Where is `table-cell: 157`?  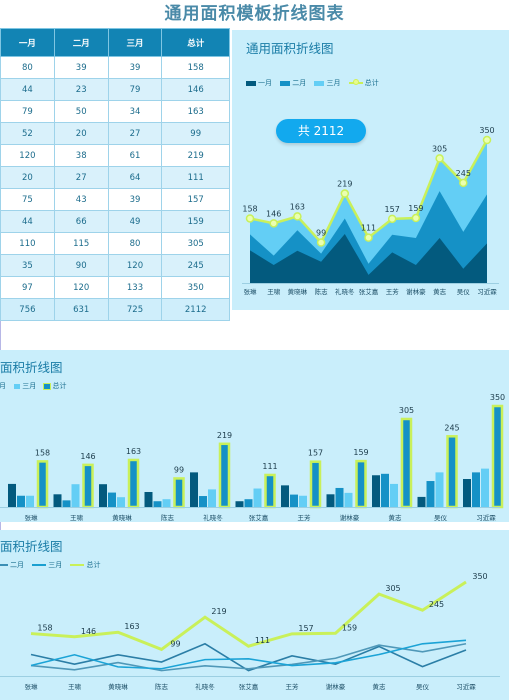
table-cell: 157 is located at coordinates (195, 199).